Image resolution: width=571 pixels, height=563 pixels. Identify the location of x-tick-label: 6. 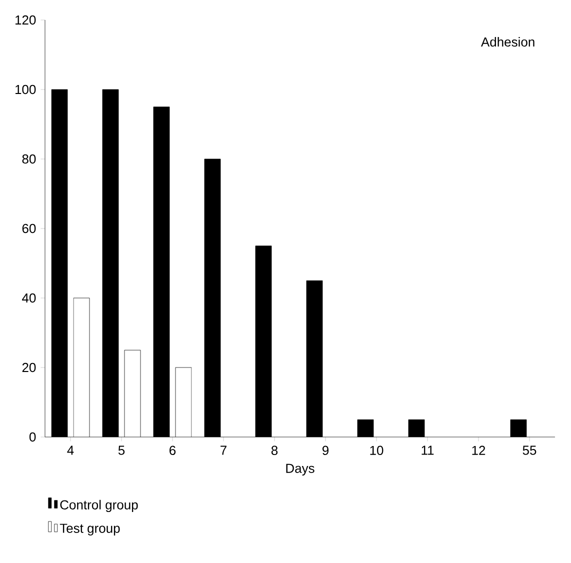
(173, 451).